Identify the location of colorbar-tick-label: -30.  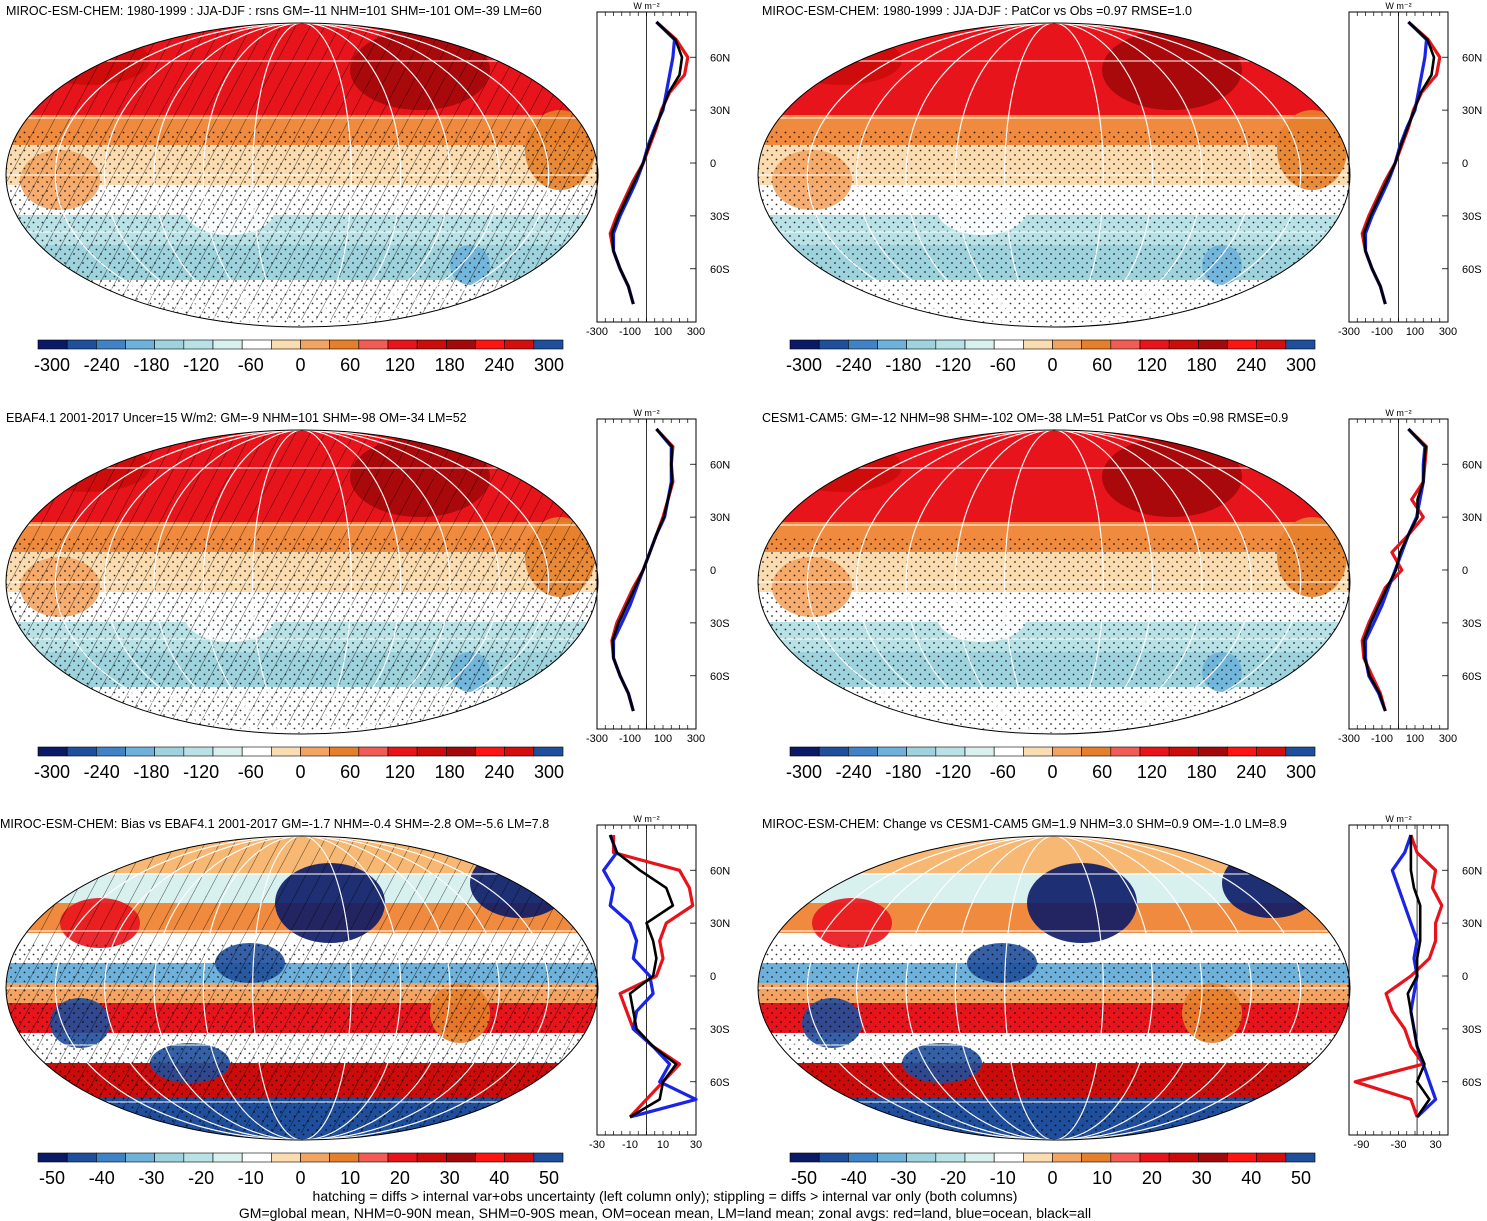
(903, 1178).